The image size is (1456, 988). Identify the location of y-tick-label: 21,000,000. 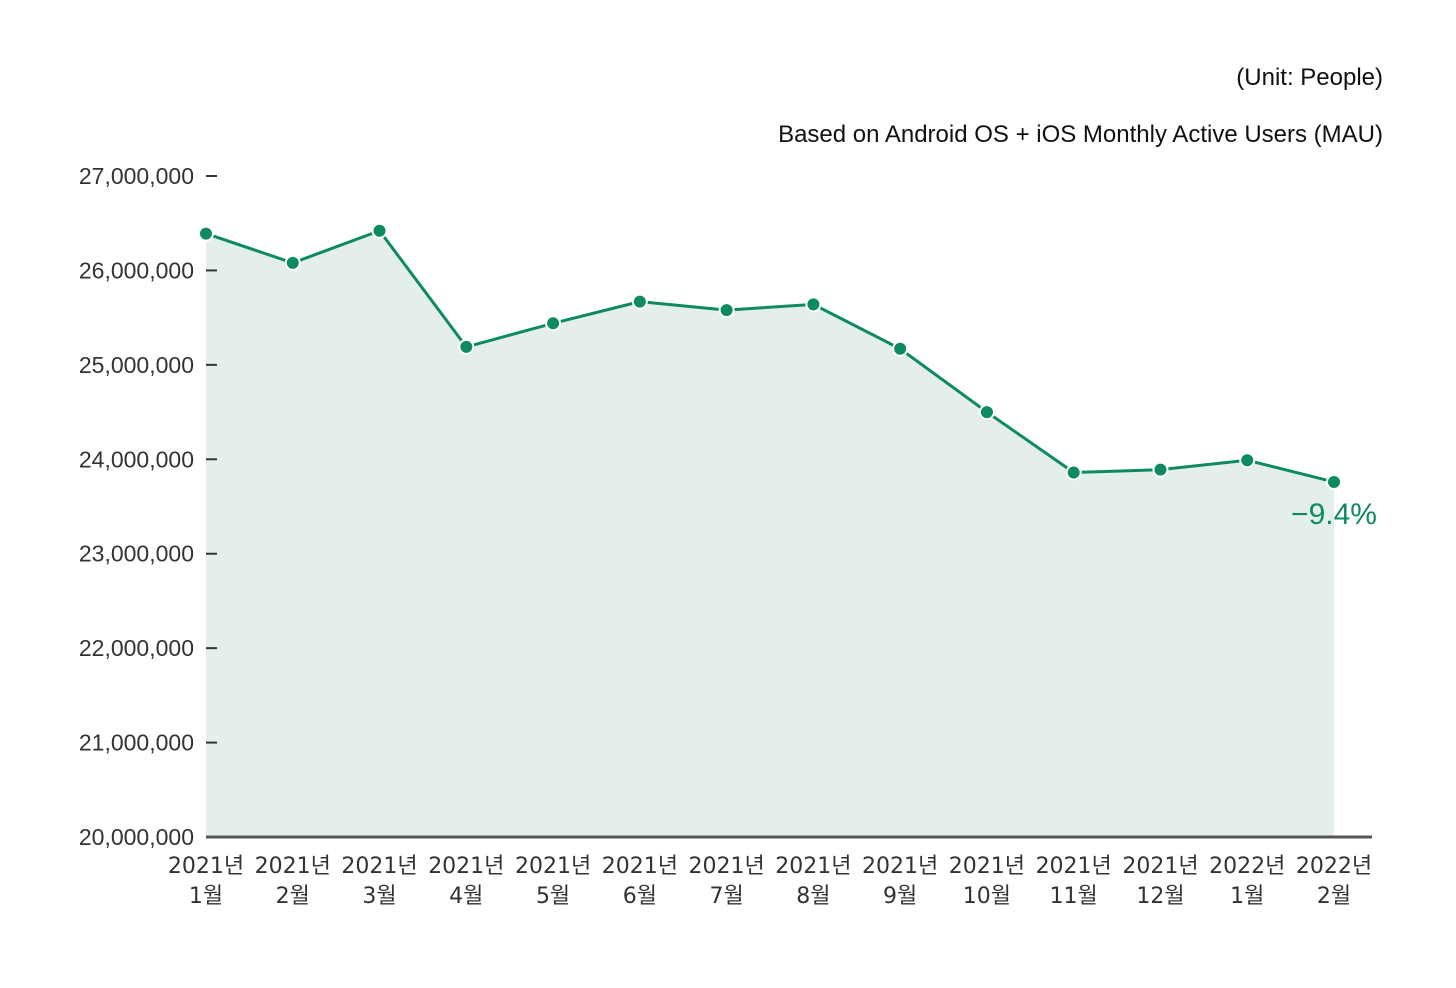
(136, 743).